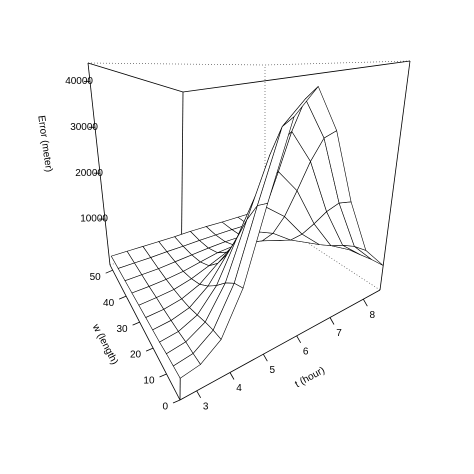 The image size is (474, 474). I want to click on x-tick-label: 3, so click(206, 406).